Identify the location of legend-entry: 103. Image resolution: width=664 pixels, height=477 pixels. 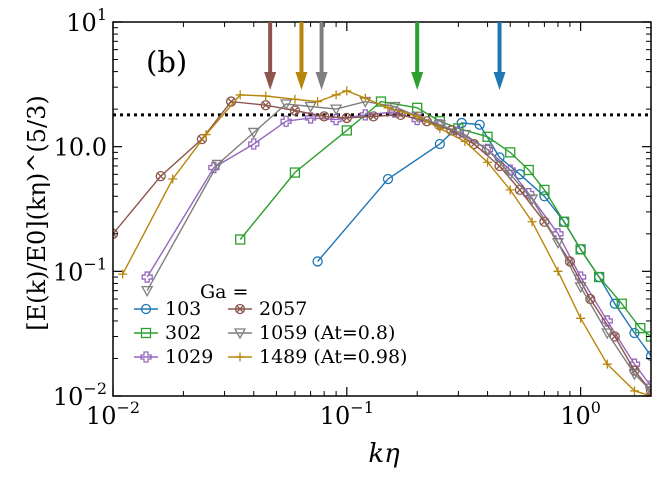
(167, 309).